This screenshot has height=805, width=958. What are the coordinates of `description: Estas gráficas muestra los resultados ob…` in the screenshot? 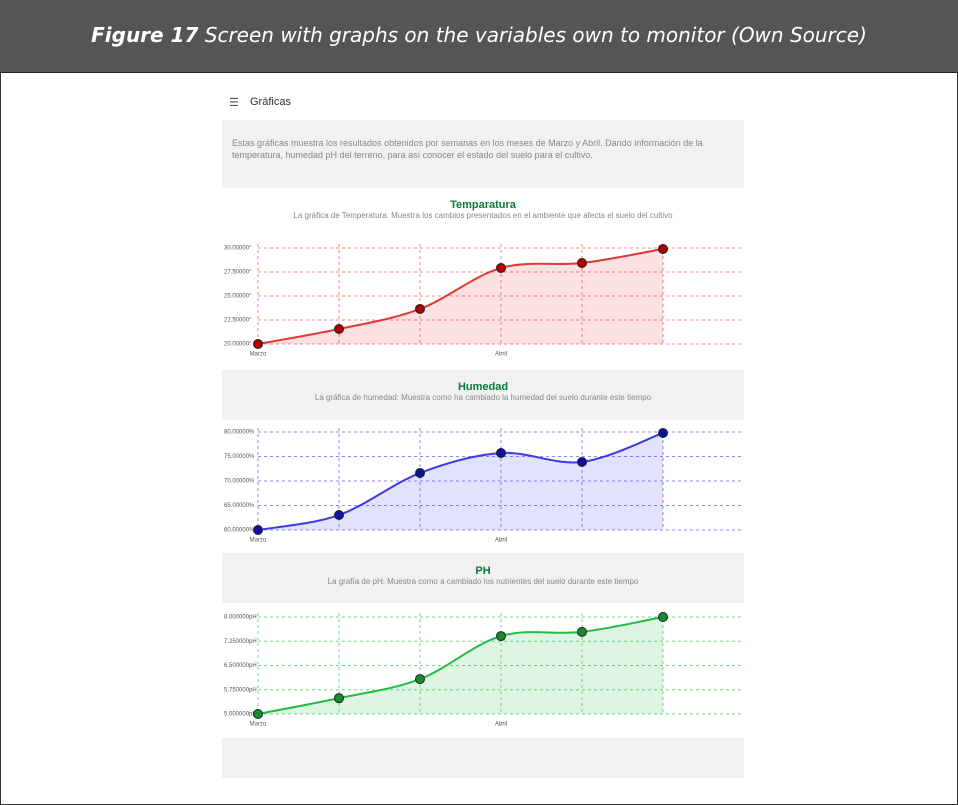 It's located at (467, 149).